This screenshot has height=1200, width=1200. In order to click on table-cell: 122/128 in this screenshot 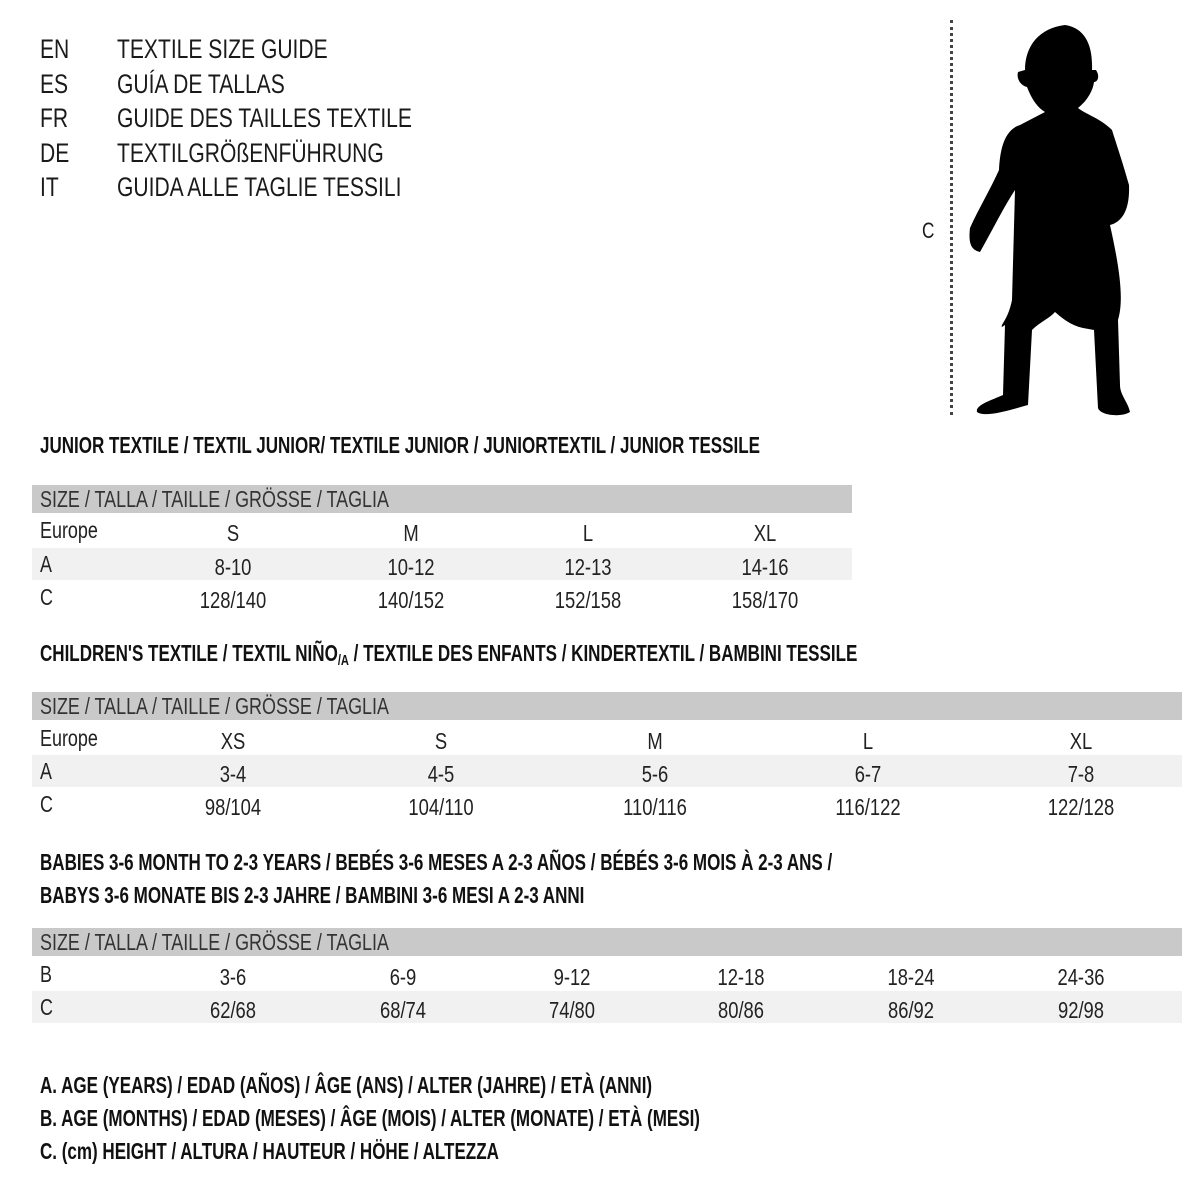, I will do `click(1081, 807)`.